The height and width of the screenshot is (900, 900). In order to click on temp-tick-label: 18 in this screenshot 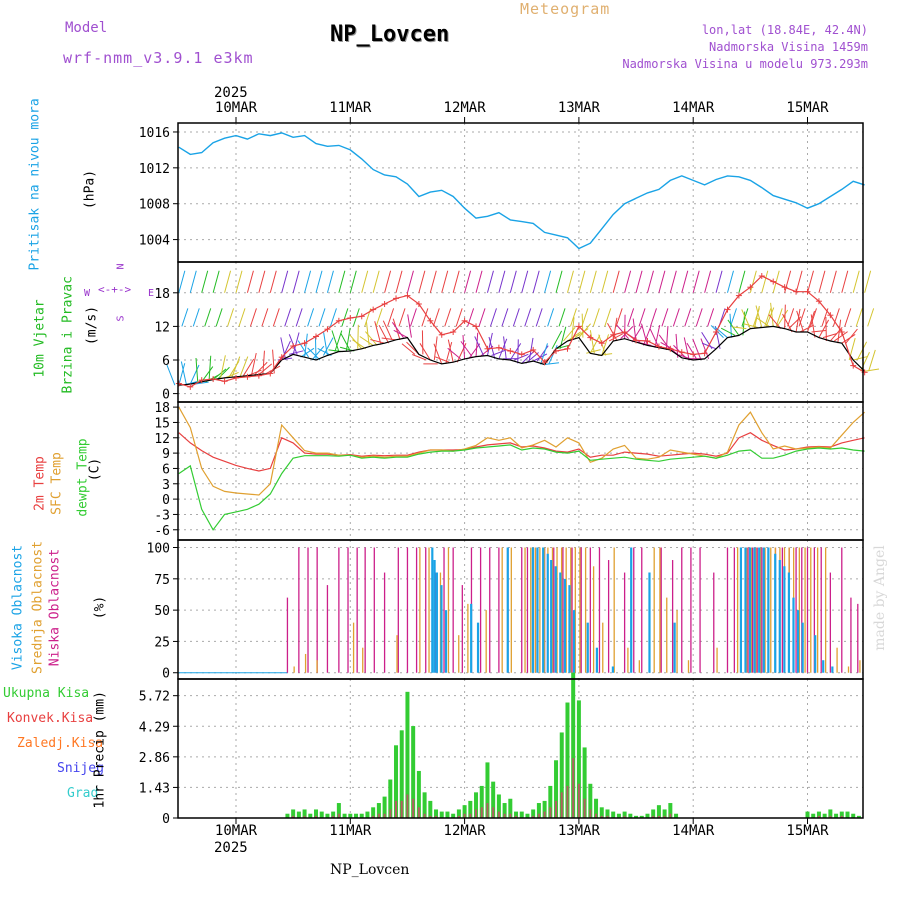, I will do `click(162, 408)`.